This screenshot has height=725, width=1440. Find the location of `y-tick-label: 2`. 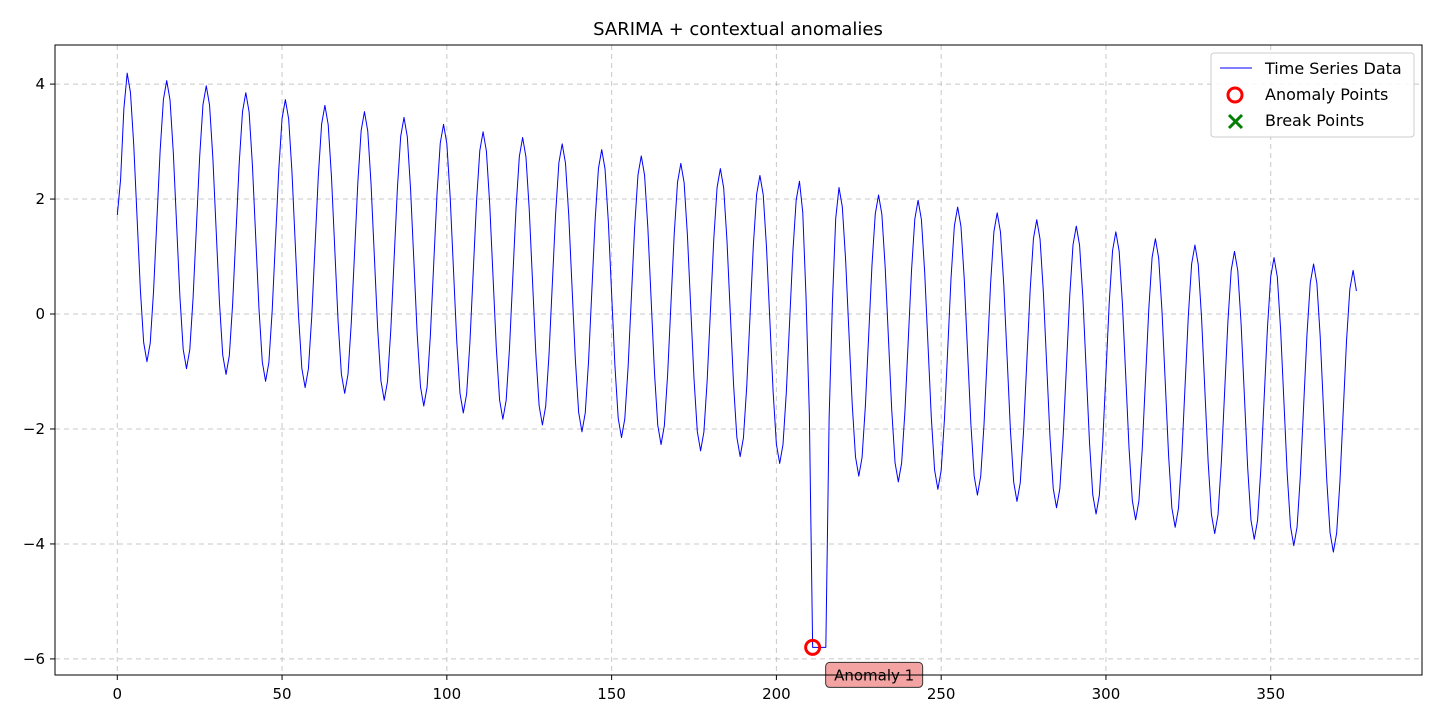

y-tick-label: 2 is located at coordinates (40, 199).